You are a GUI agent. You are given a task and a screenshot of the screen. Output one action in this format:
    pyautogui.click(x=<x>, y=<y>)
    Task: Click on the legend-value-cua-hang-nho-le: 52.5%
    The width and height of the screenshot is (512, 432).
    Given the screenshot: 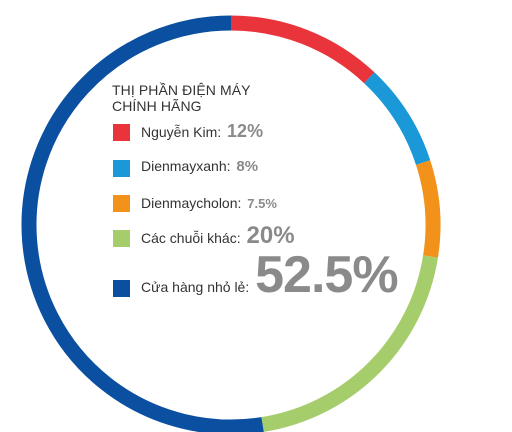 What is the action you would take?
    pyautogui.click(x=326, y=275)
    